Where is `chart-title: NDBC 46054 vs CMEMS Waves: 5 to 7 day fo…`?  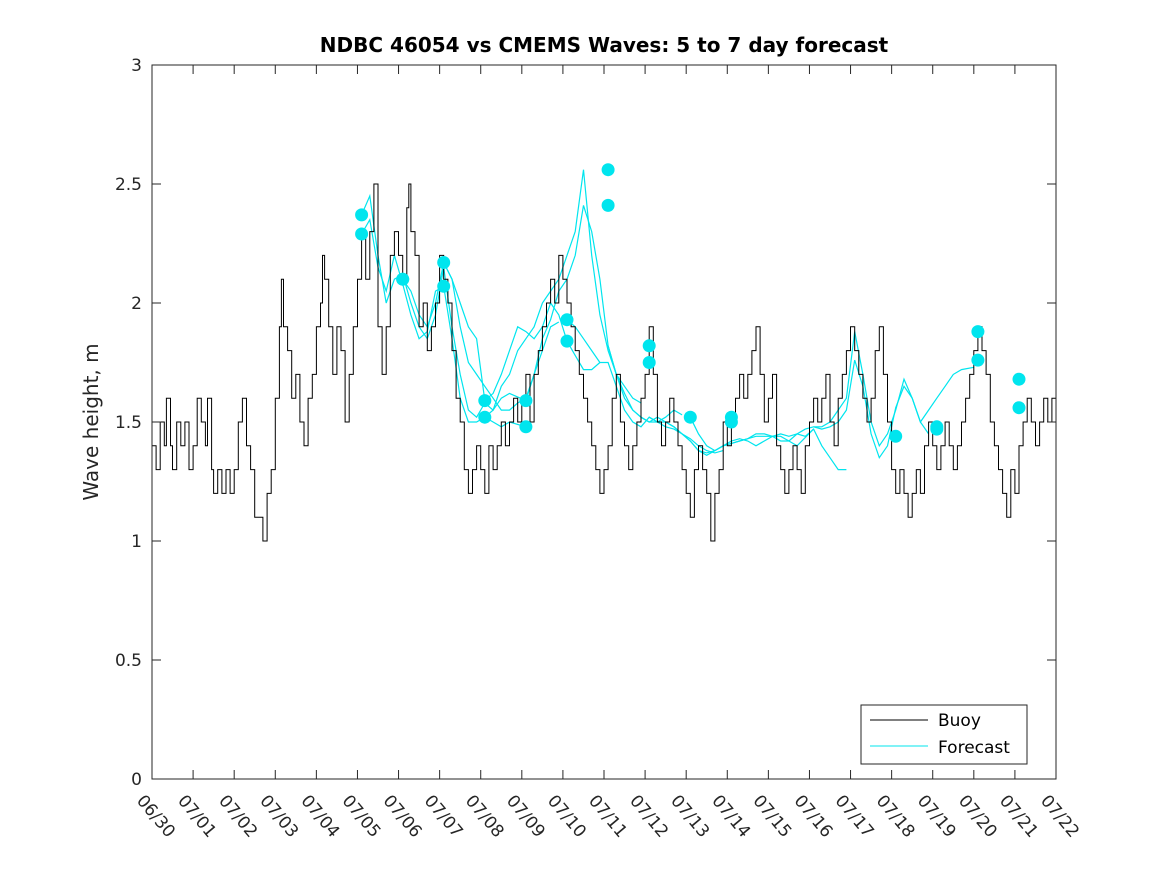
chart-title: NDBC 46054 vs CMEMS Waves: 5 to 7 day fo… is located at coordinates (604, 45).